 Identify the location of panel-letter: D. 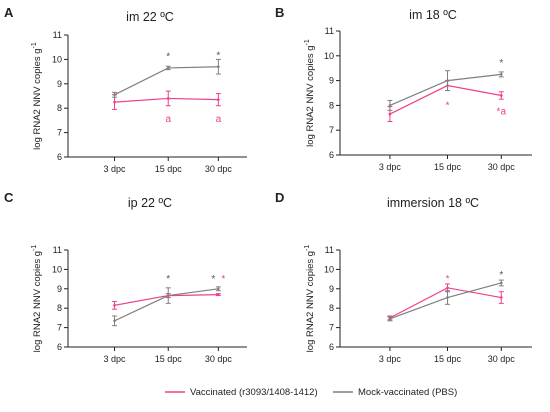
(279, 197).